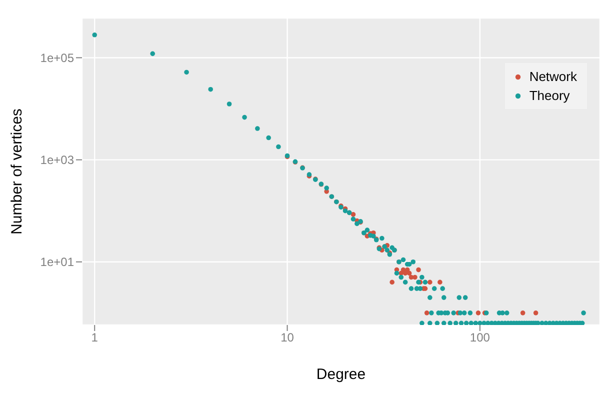 This screenshot has height=393, width=609. What do you see at coordinates (341, 374) in the screenshot?
I see `x-axis-title: Degree` at bounding box center [341, 374].